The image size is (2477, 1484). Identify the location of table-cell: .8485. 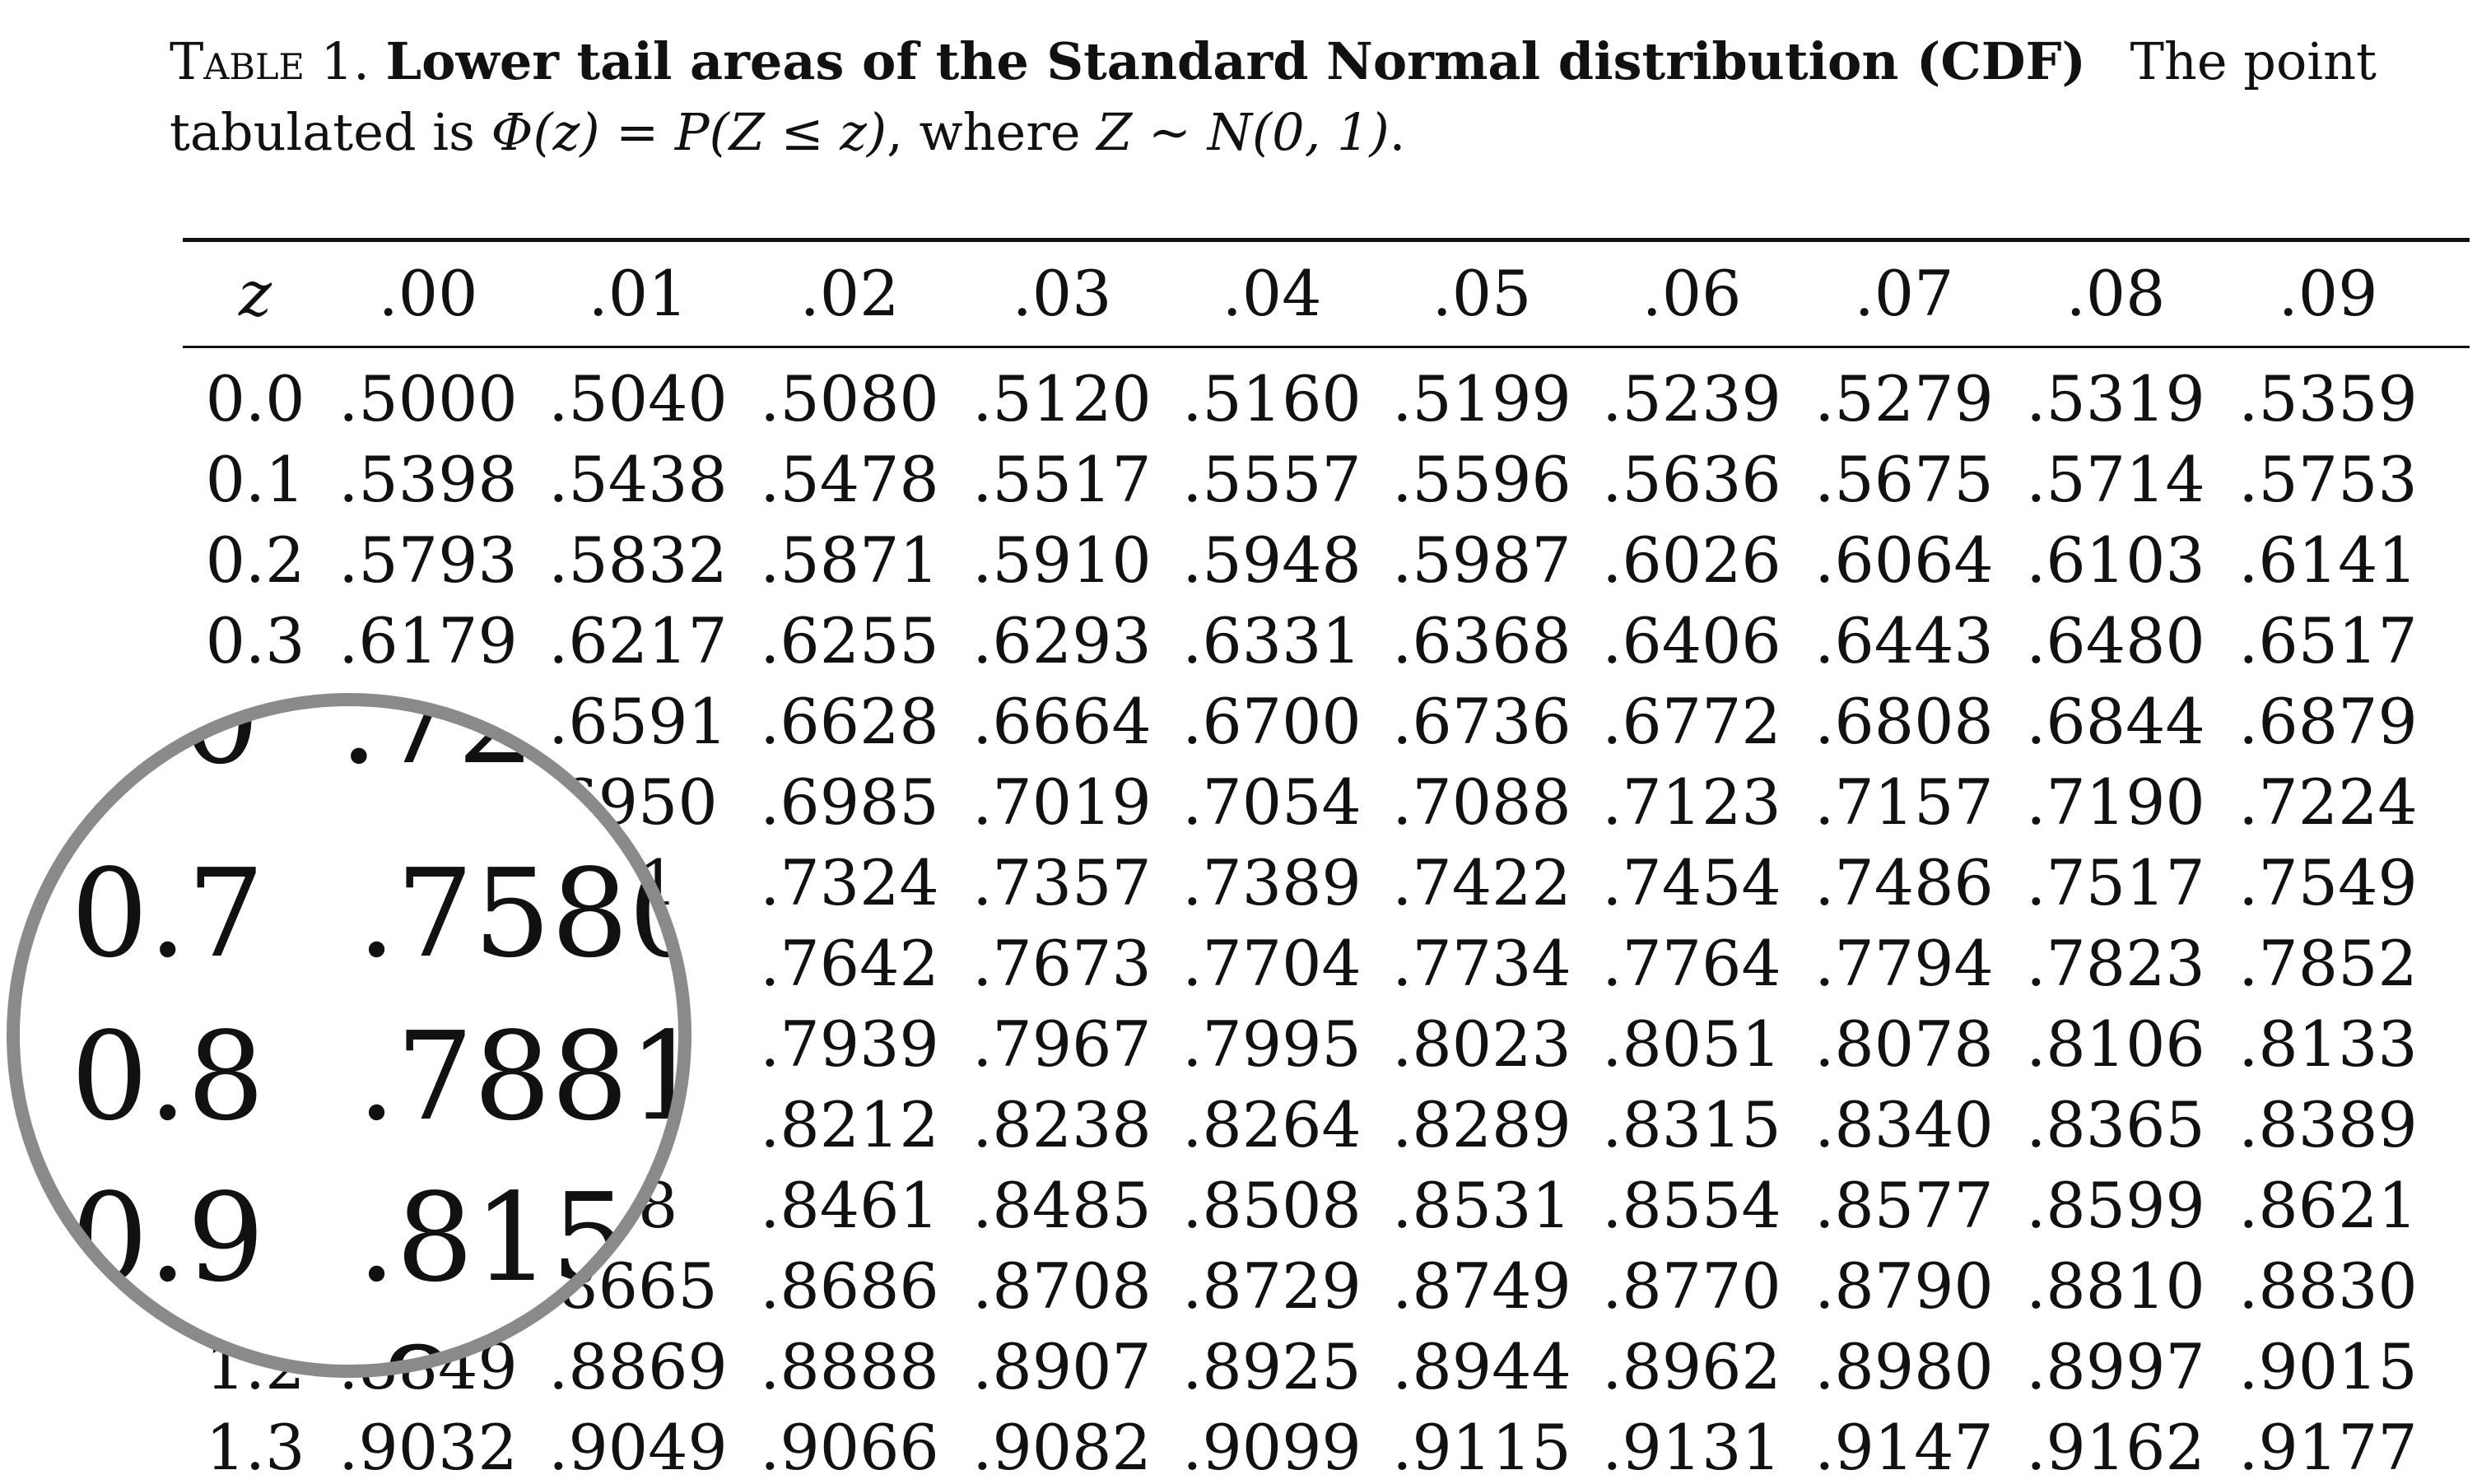
(1062, 1205).